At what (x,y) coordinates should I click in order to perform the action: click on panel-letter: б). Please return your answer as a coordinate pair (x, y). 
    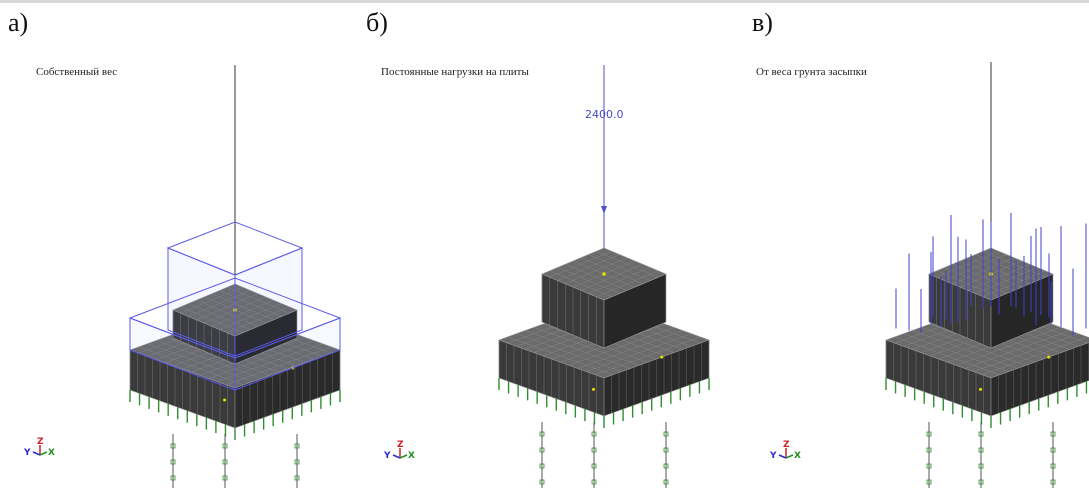
    Looking at the image, I should click on (377, 22).